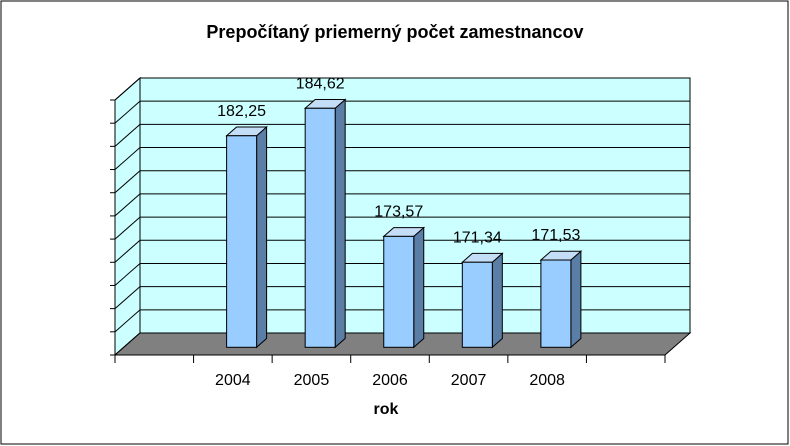 This screenshot has height=446, width=790. What do you see at coordinates (398, 212) in the screenshot?
I see `data-label: 173,57` at bounding box center [398, 212].